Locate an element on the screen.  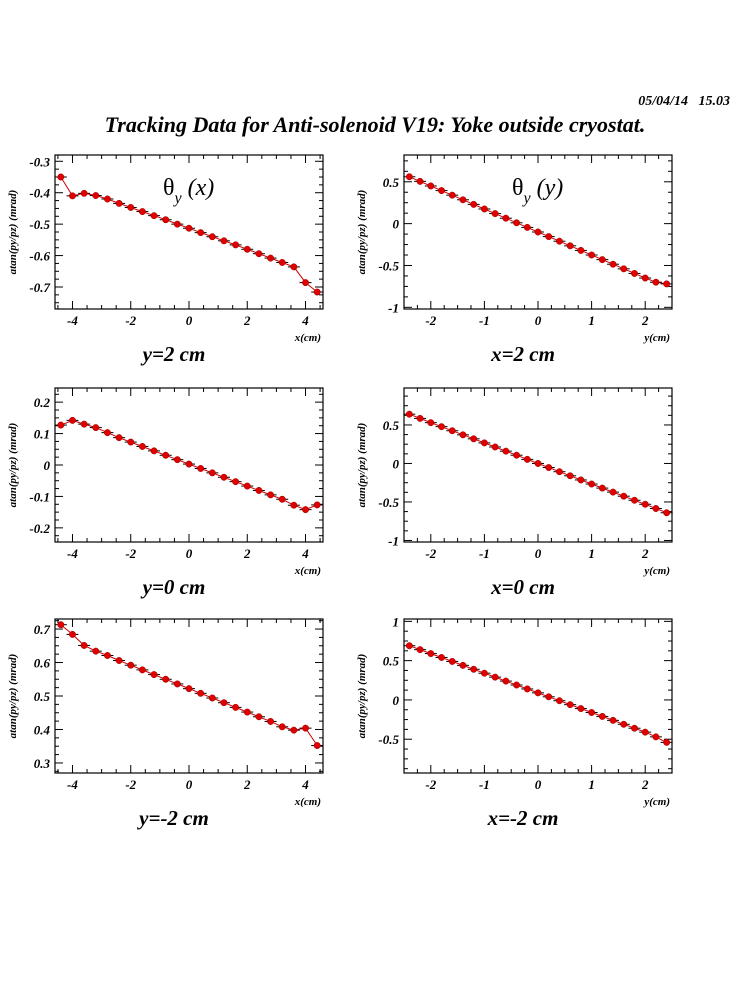
x-tick-label: -4 is located at coordinates (72, 320).